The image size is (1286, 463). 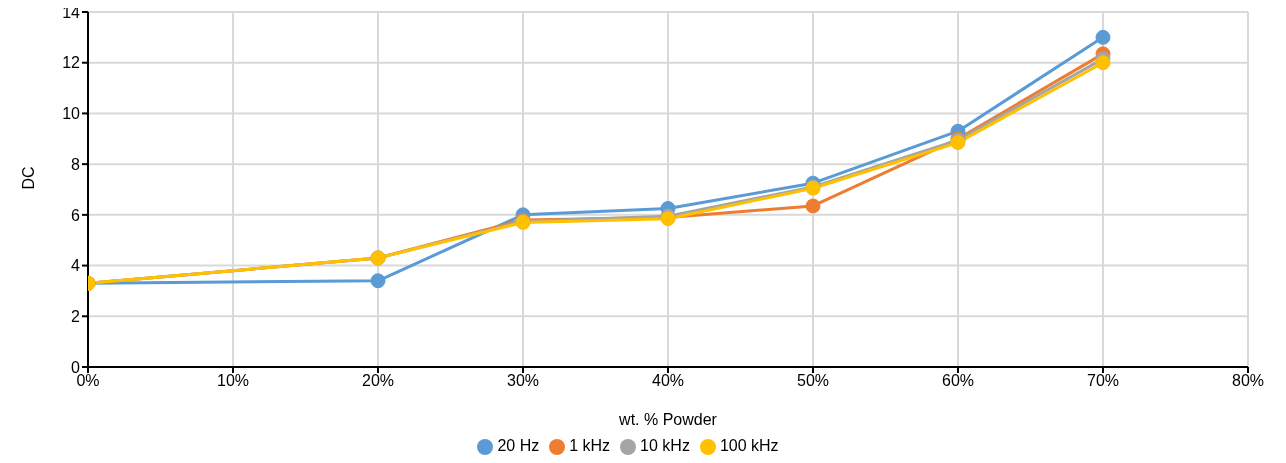 What do you see at coordinates (76, 266) in the screenshot?
I see `y-tick-label: 4` at bounding box center [76, 266].